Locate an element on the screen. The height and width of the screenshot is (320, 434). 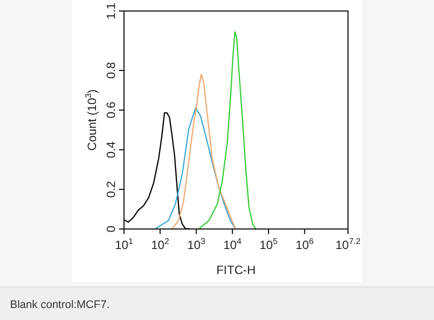
x-tick-label: 10$^{1}$ is located at coordinates (124, 244).